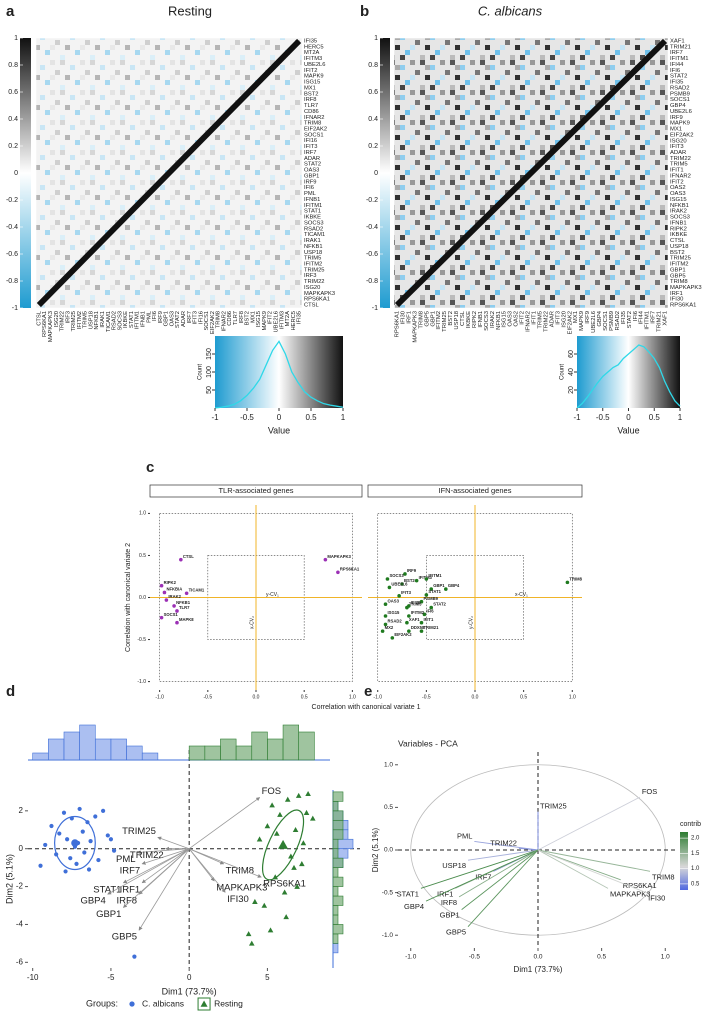  I want to click on x-tick-label: 1.0, so click(572, 697).